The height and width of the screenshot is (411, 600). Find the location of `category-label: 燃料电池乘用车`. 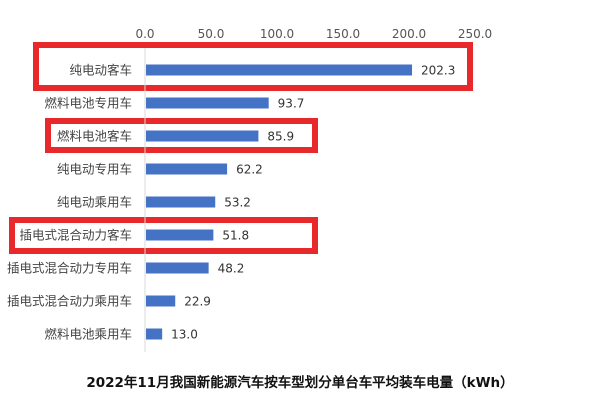

category-label: 燃料电池乘用车 is located at coordinates (88, 334).